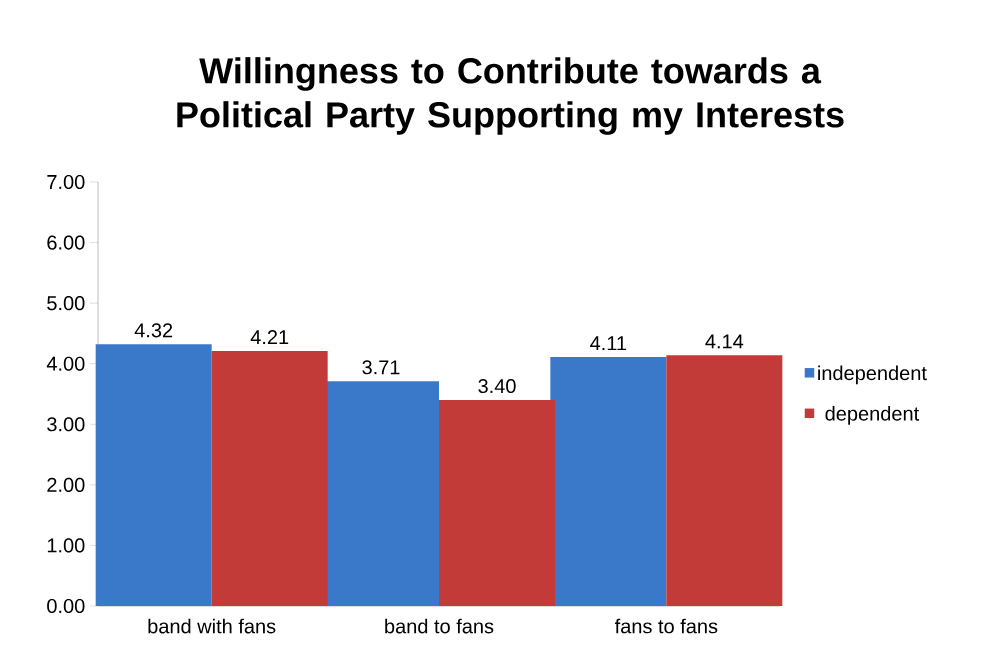  Describe the element at coordinates (608, 343) in the screenshot. I see `data-label: 4.11` at that location.